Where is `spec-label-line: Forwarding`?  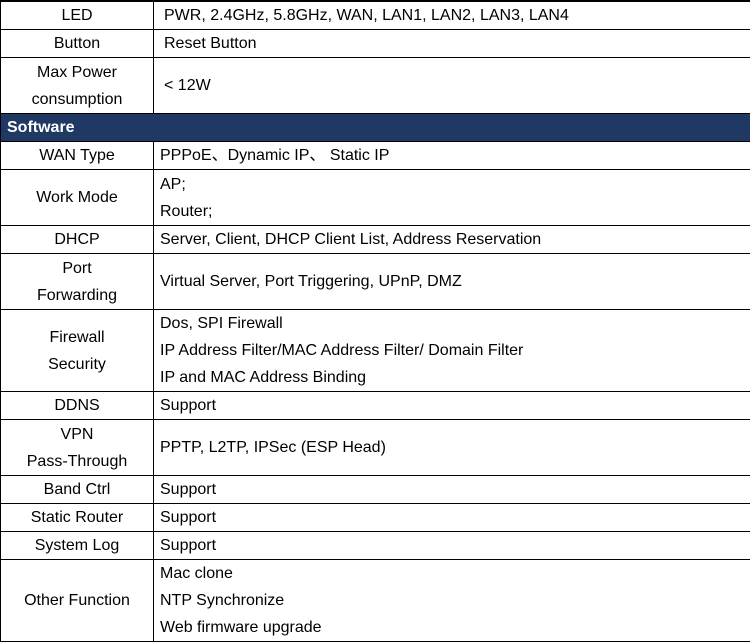 spec-label-line: Forwarding is located at coordinates (77, 295).